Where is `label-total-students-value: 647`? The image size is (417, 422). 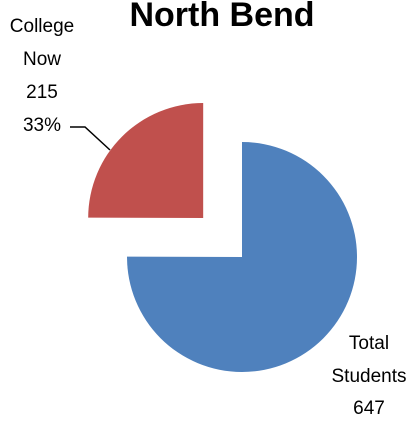 label-total-students-value: 647 is located at coordinates (369, 408).